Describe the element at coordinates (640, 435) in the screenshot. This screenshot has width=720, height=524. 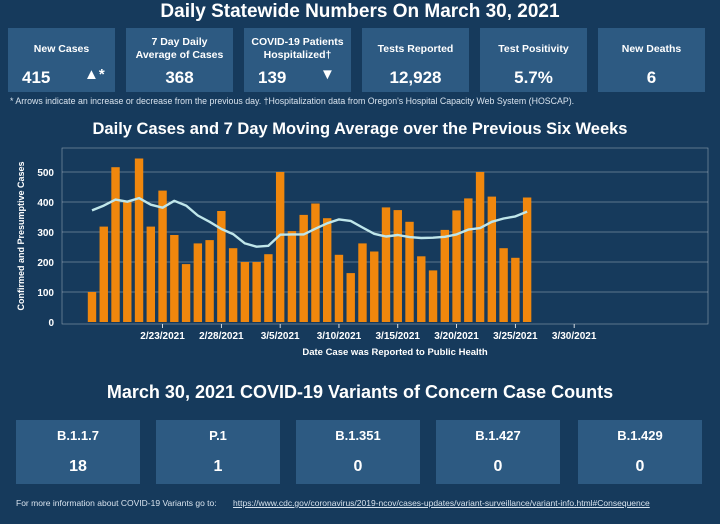
I see `variant-name: B.1.429` at that location.